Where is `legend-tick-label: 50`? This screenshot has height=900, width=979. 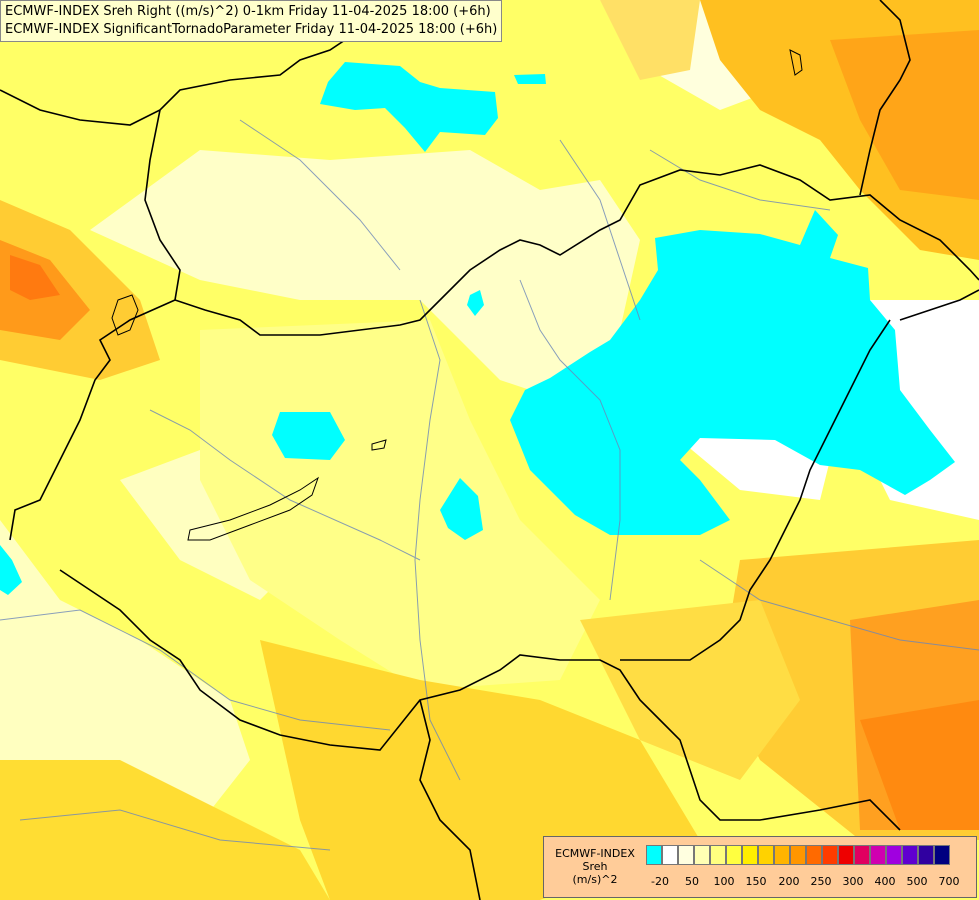 legend-tick-label: 50 is located at coordinates (692, 881).